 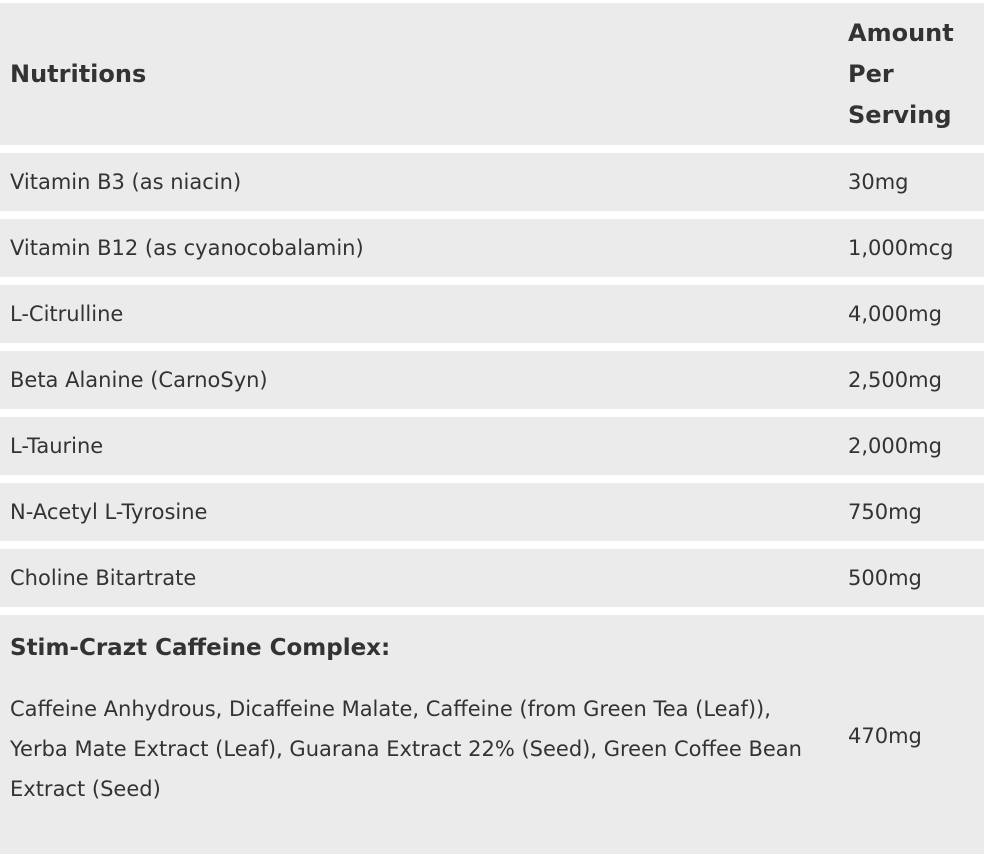 I want to click on nutrient-name-cell: L-Citrulline, so click(x=415, y=314).